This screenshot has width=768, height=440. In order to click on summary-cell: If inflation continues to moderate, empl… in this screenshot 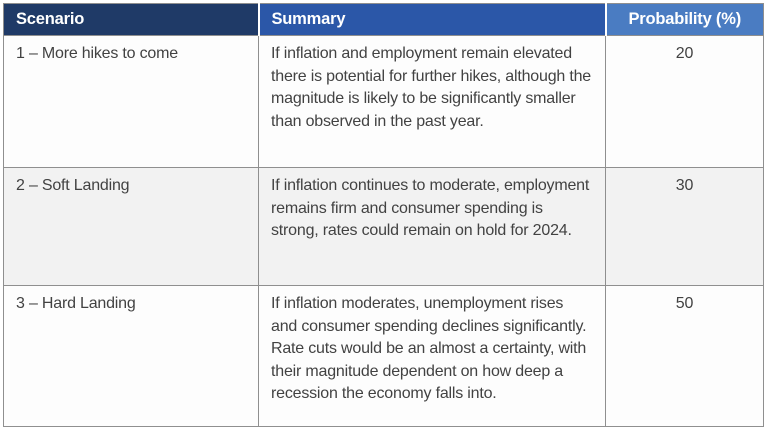, I will do `click(432, 226)`.